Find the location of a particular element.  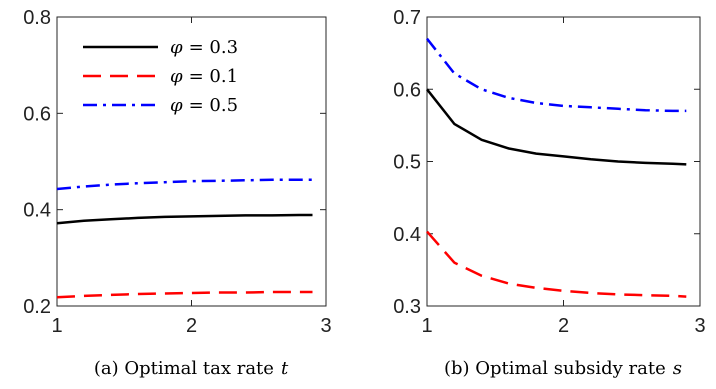

y-tick-label: 0.5 is located at coordinates (407, 163).